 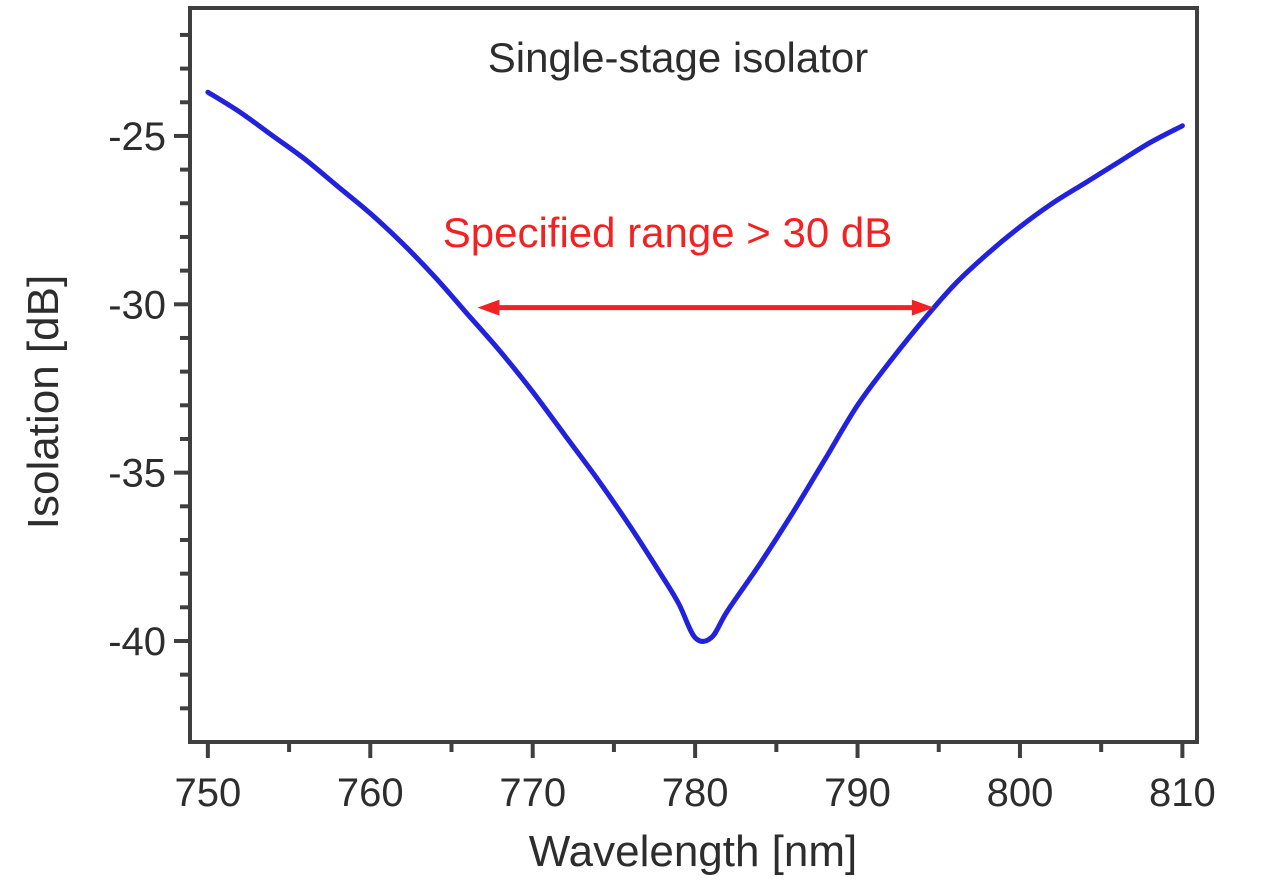 I want to click on y-tick-label: -25, so click(x=137, y=137).